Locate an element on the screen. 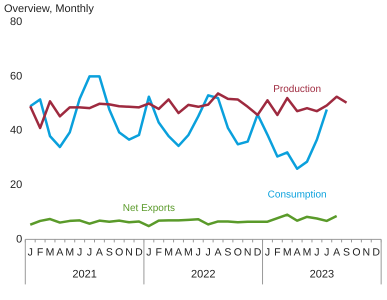 The width and height of the screenshot is (387, 300). chart-title: Overview, Monthly is located at coordinates (49, 9).